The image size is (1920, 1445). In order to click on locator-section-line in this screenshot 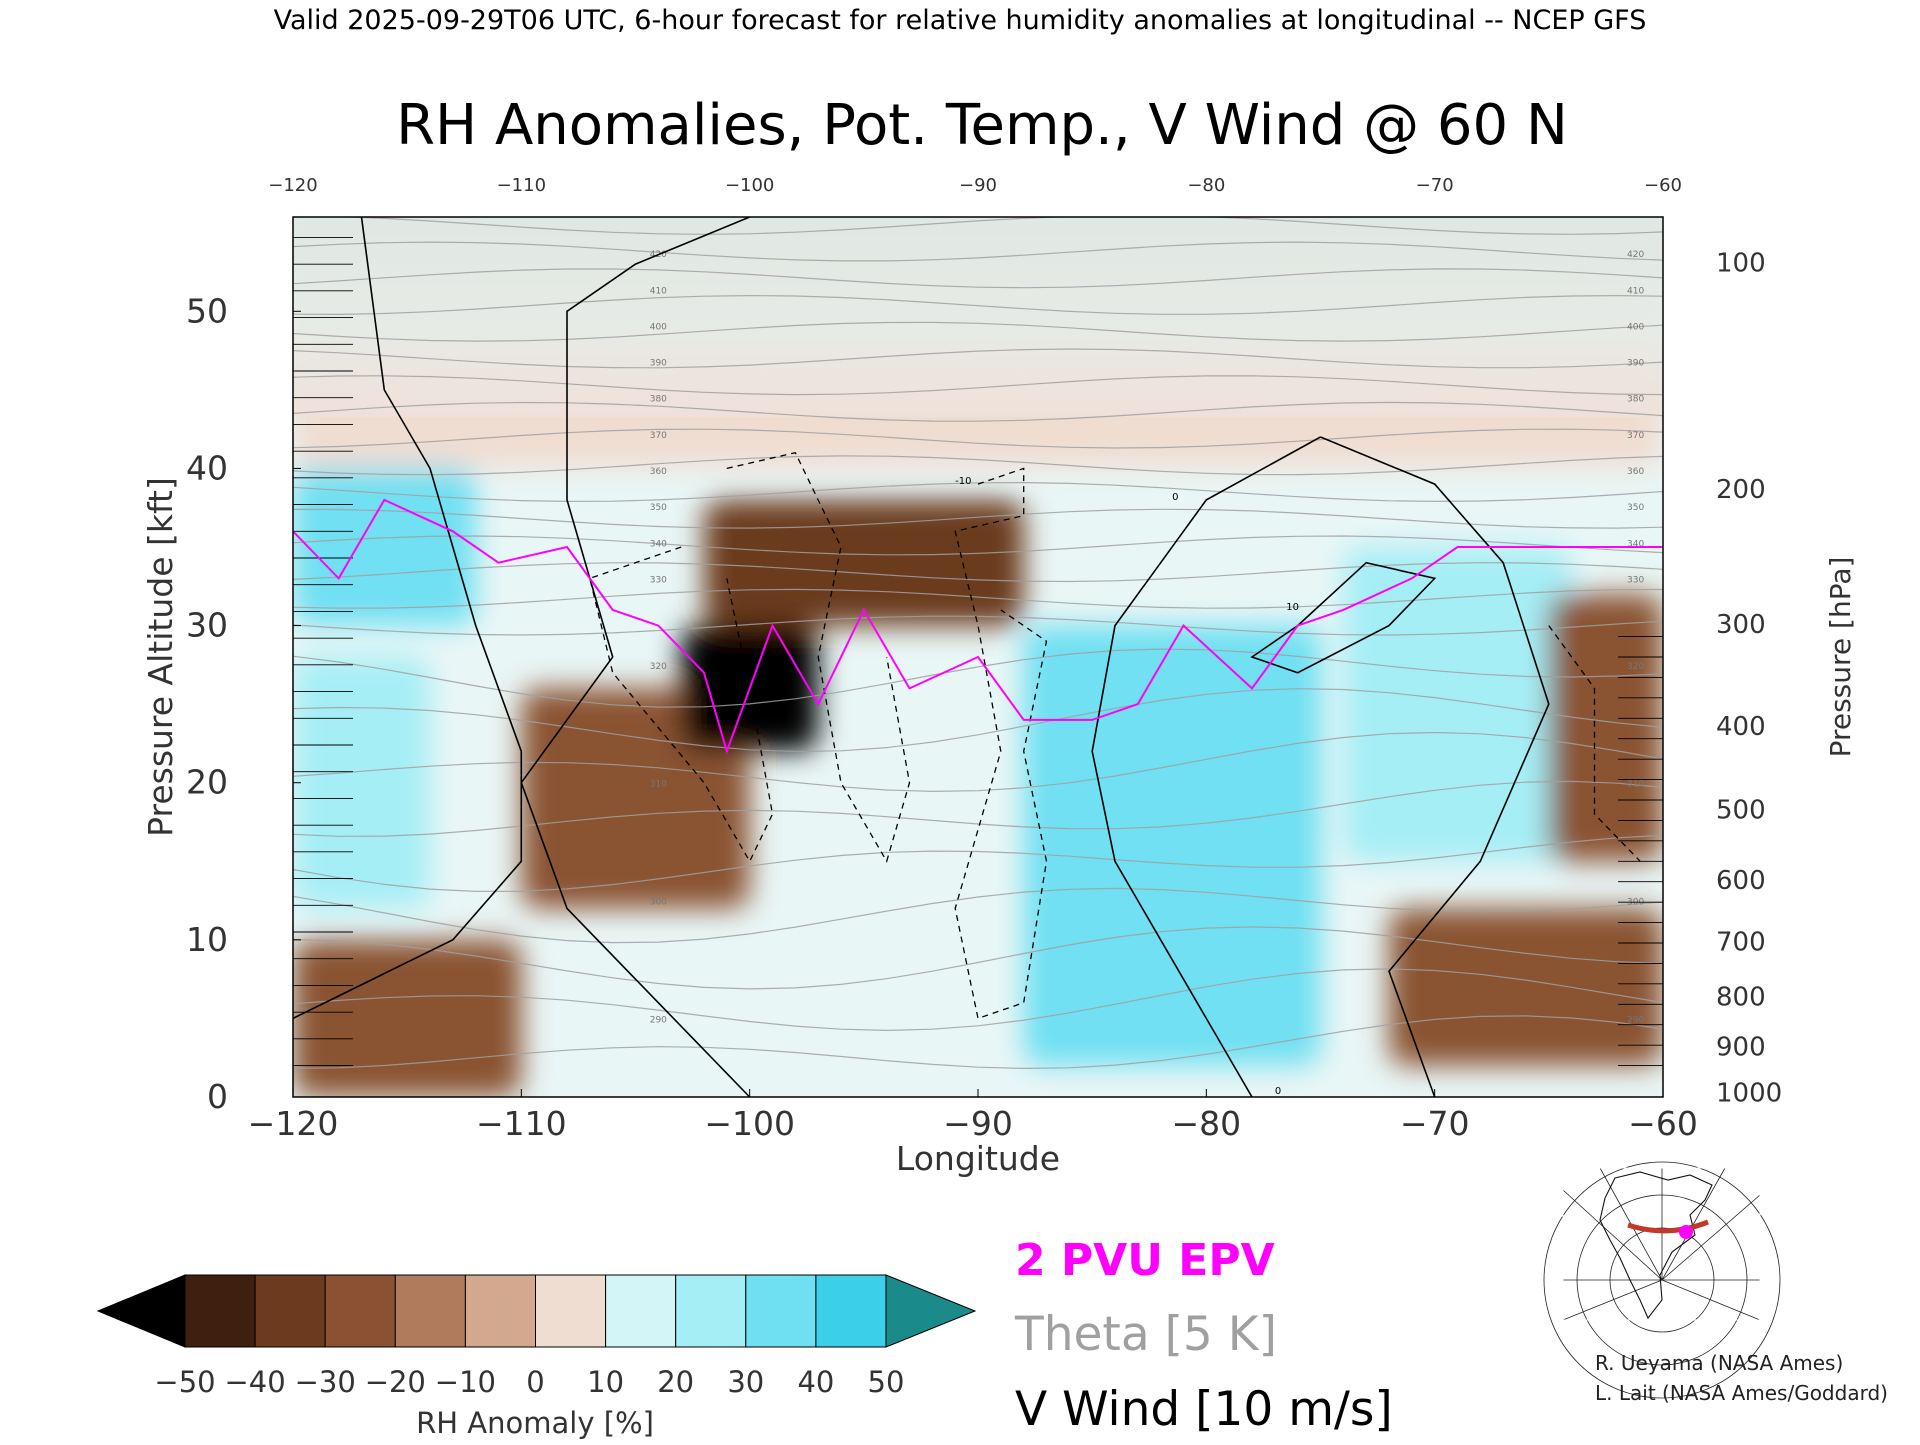, I will do `click(1668, 1226)`.